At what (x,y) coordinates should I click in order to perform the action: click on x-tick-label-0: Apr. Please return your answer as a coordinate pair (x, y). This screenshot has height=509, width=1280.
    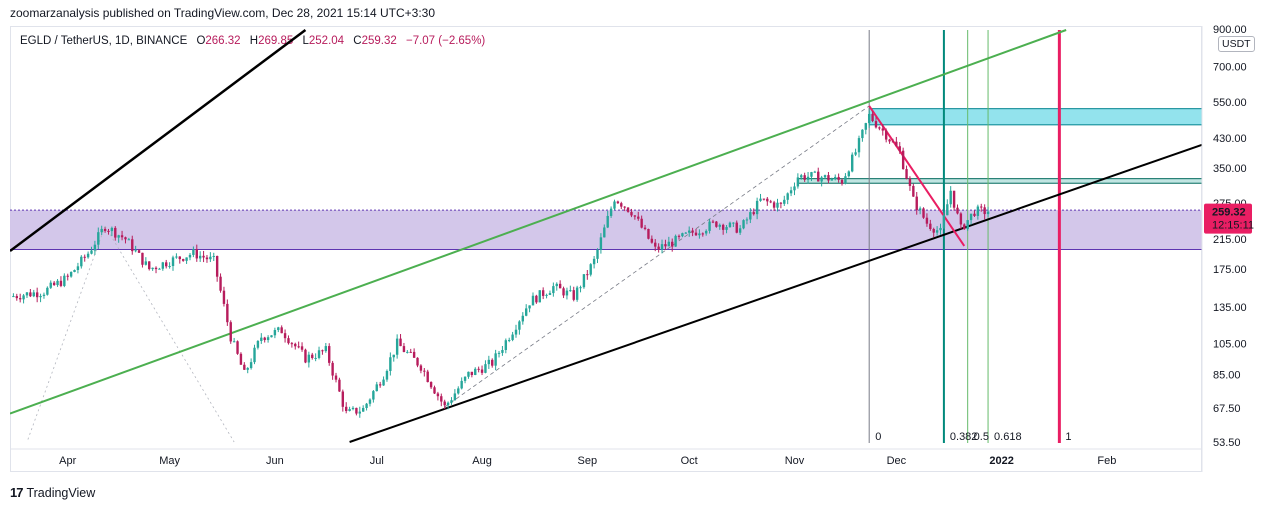
    Looking at the image, I should click on (67, 461).